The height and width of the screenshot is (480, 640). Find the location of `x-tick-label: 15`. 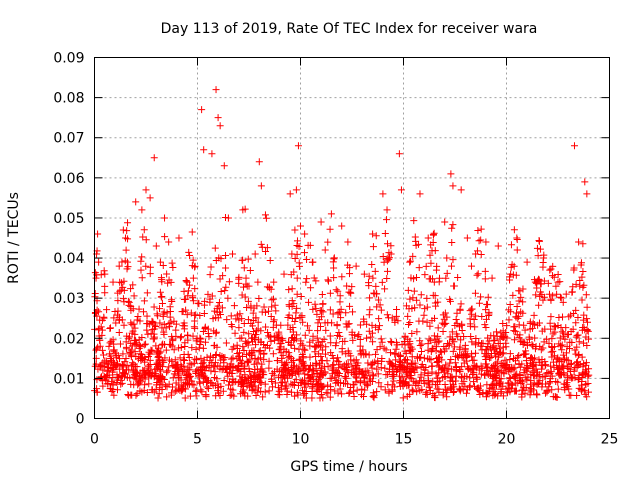

x-tick-label: 15 is located at coordinates (404, 440).